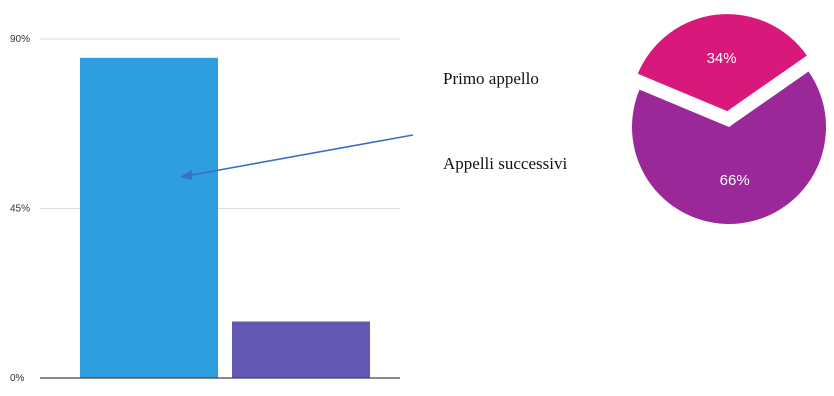 The height and width of the screenshot is (396, 834). What do you see at coordinates (505, 163) in the screenshot?
I see `legend-label-appelli-successivi: Appelli successivi` at bounding box center [505, 163].